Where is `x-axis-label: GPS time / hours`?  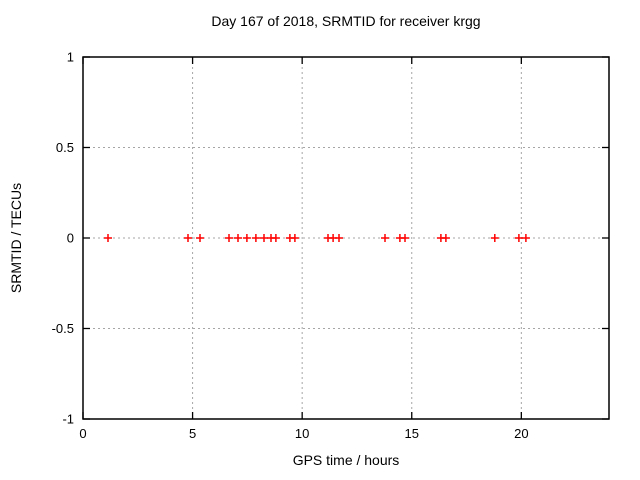 x-axis-label: GPS time / hours is located at coordinates (346, 460).